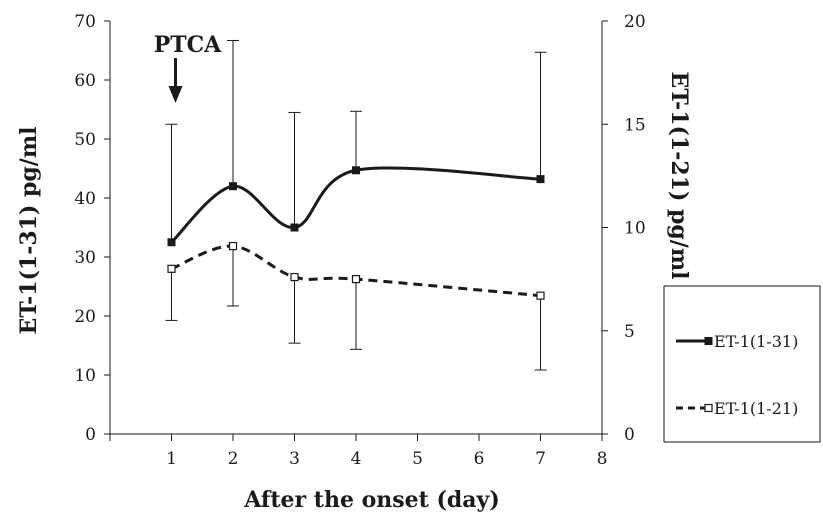  I want to click on left-tick-label-0: 0, so click(90, 435).